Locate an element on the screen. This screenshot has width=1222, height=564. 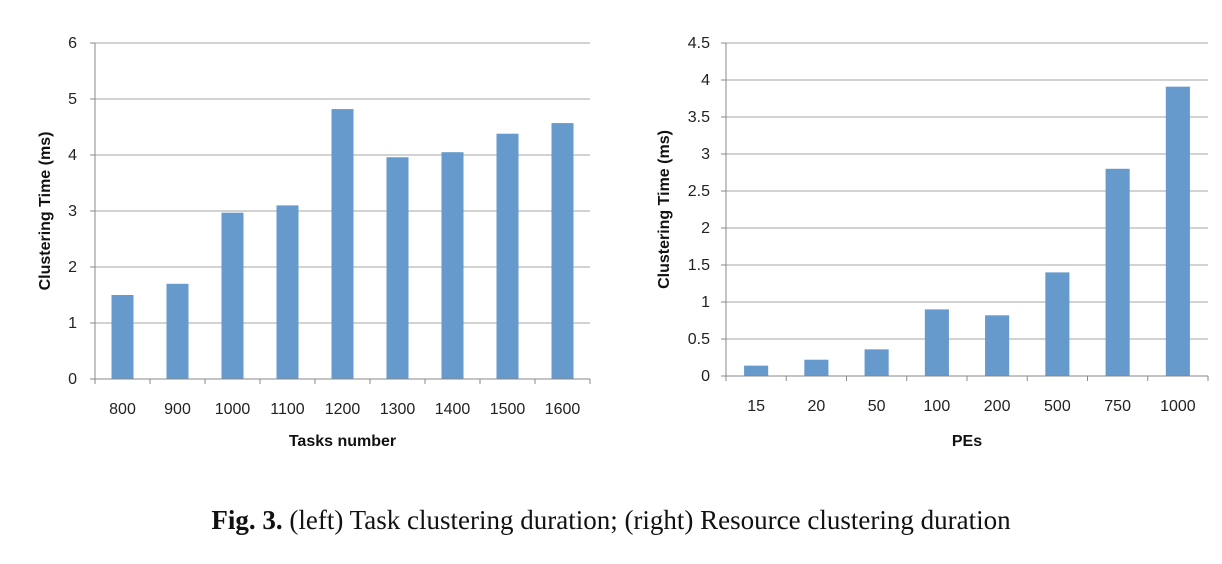
x-tick-label: 1400 is located at coordinates (453, 409).